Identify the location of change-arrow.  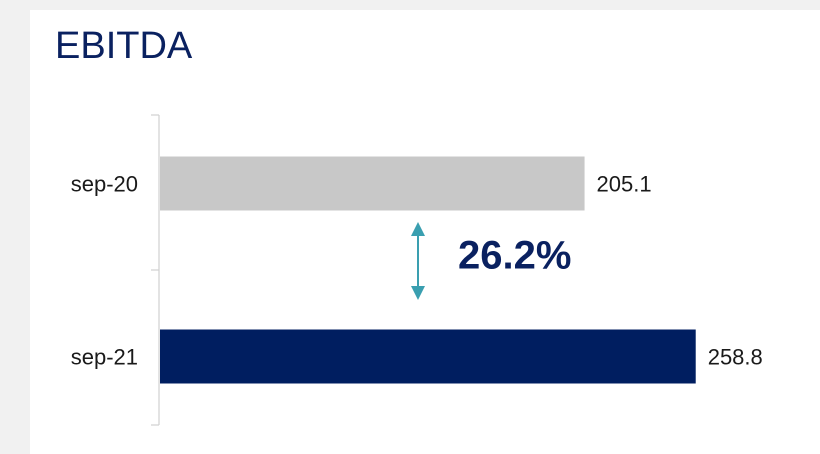
(418, 261).